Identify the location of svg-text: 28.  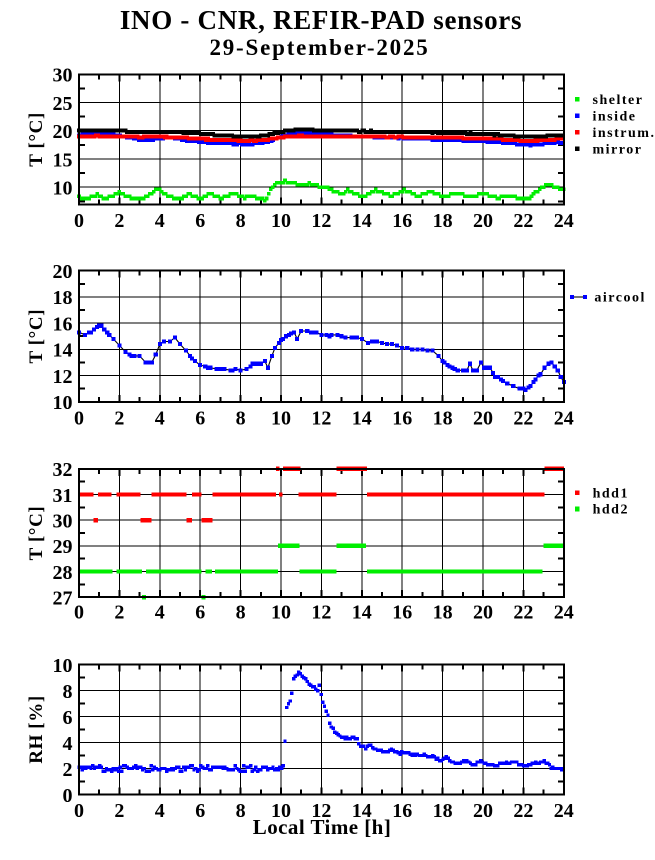
(63, 573).